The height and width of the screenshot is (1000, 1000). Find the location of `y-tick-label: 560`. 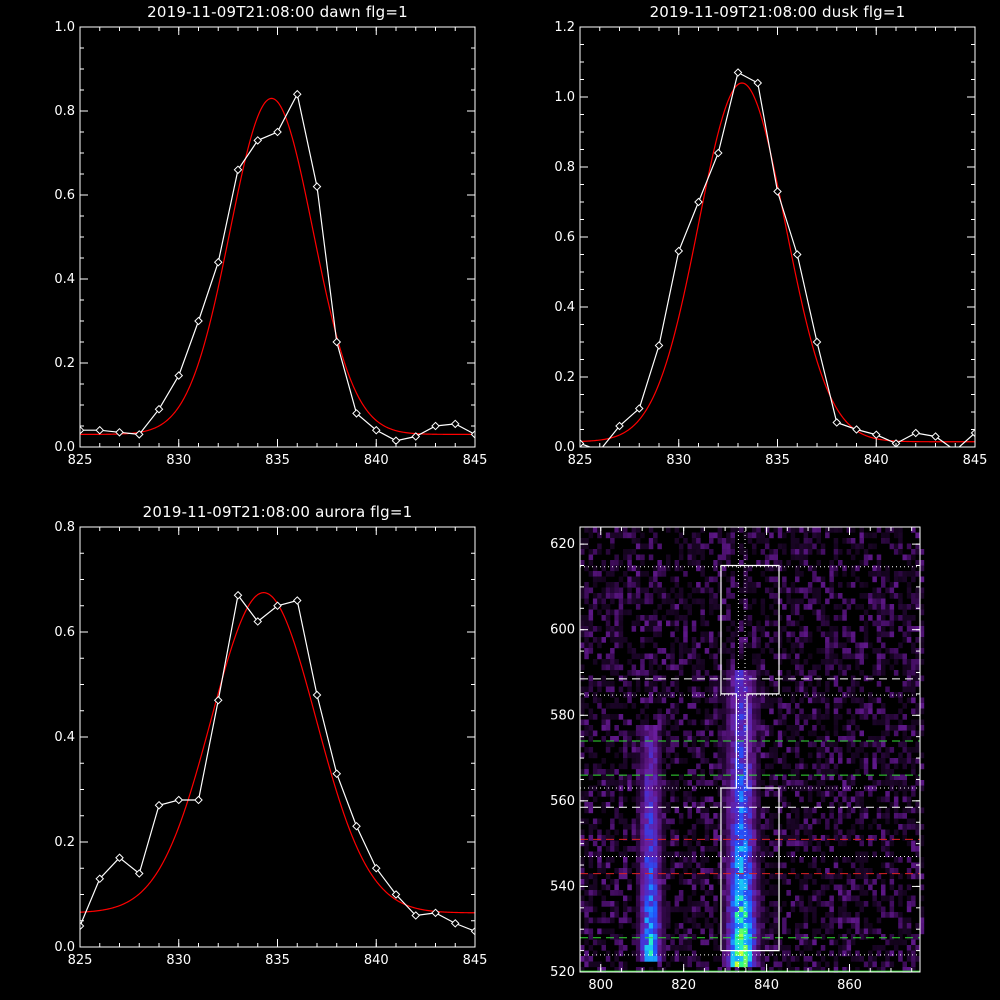

y-tick-label: 560 is located at coordinates (562, 801).